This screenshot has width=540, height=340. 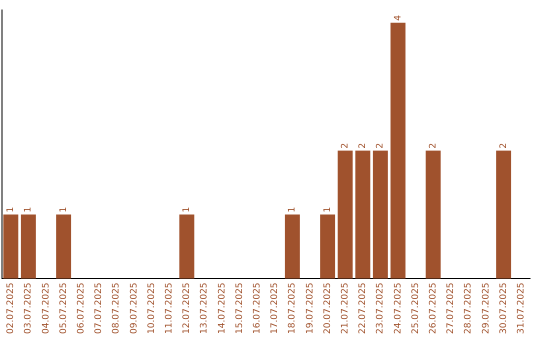 I want to click on x-tick-label: 27.07.2025, so click(x=451, y=308).